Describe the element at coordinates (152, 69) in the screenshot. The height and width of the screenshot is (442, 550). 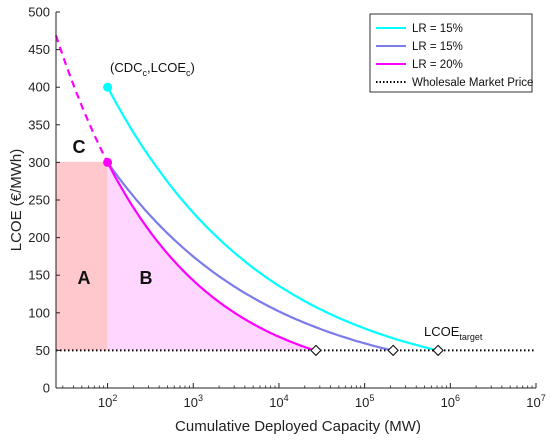
I see `cdc-point-annotation: (CDCc,LCOEc)` at that location.